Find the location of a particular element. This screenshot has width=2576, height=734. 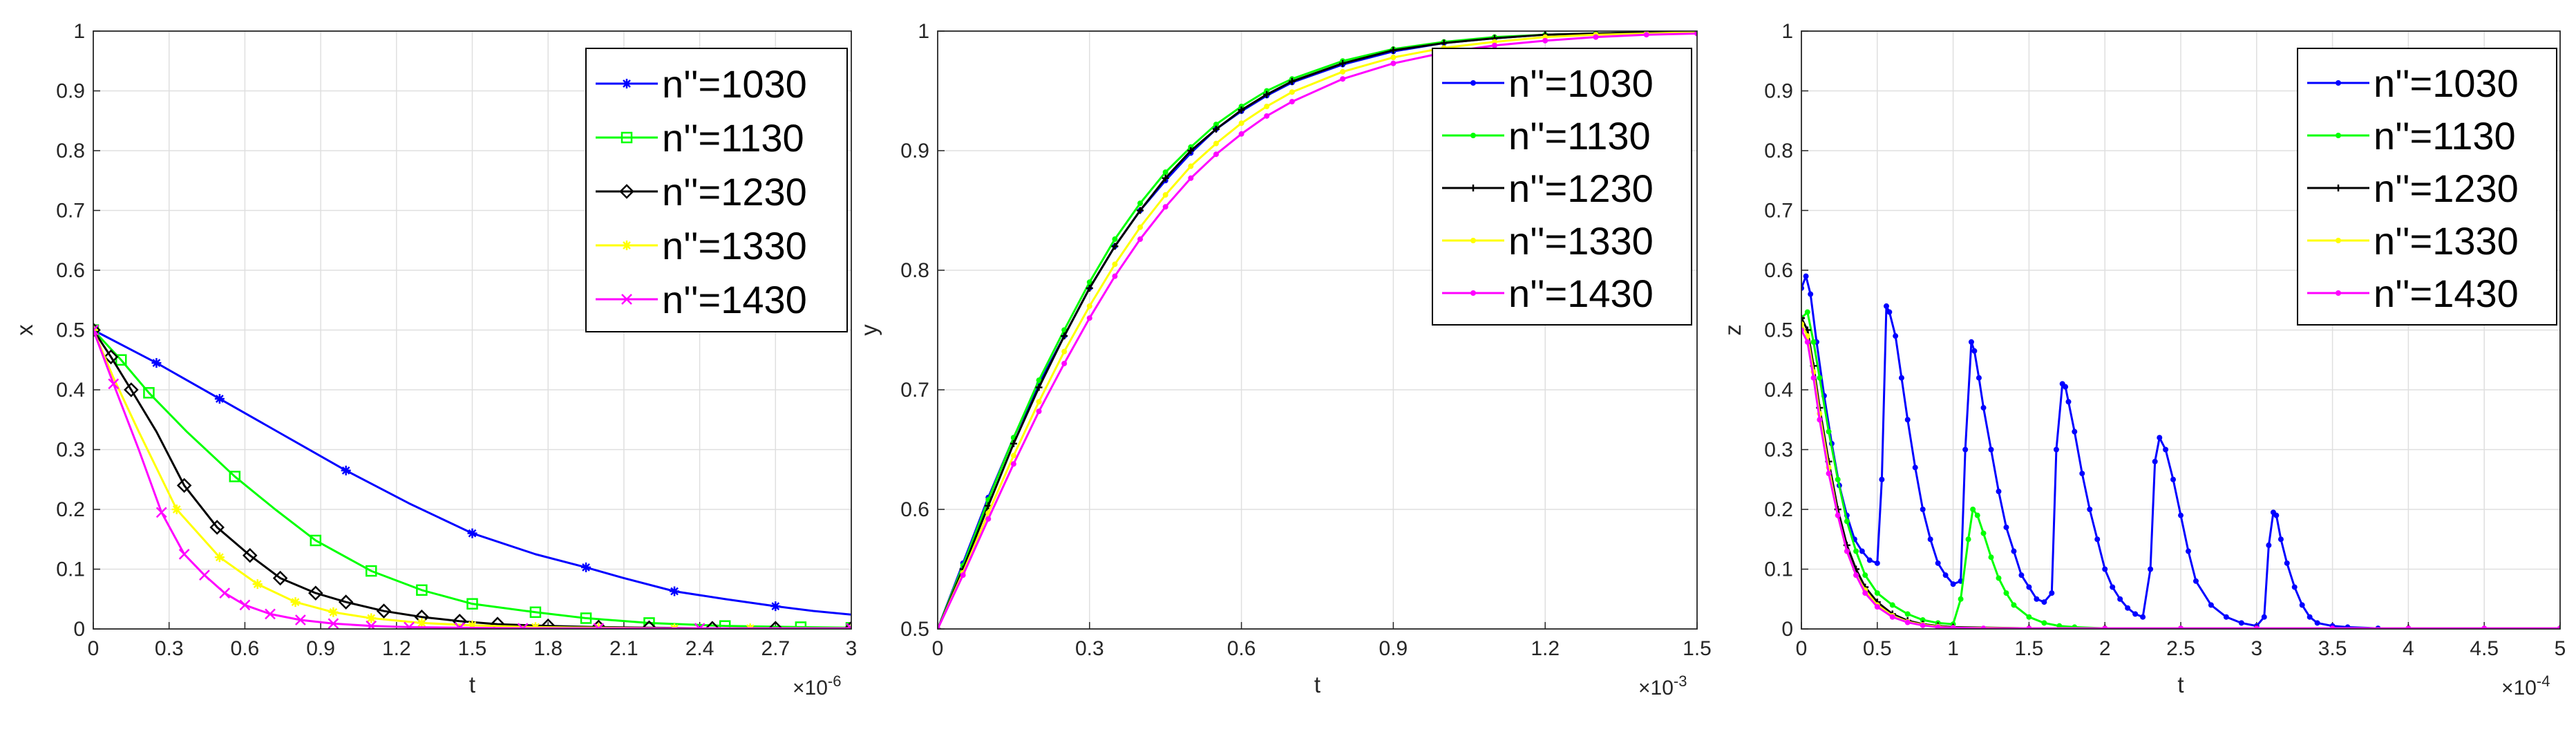

legend-label: n''=1430 is located at coordinates (734, 299).